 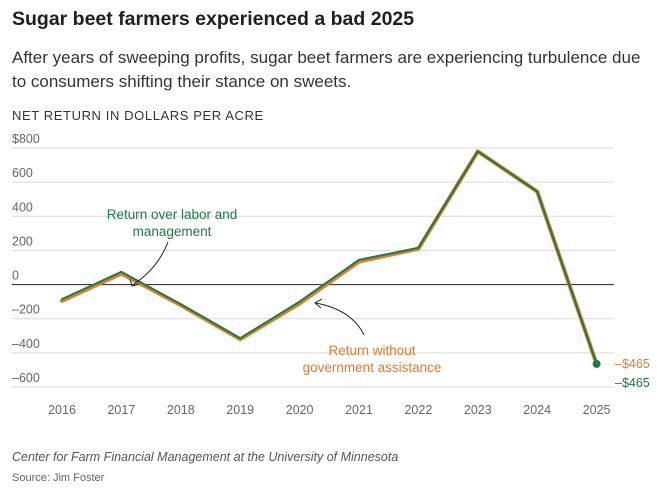 What do you see at coordinates (418, 410) in the screenshot?
I see `x-tick-label: 2022` at bounding box center [418, 410].